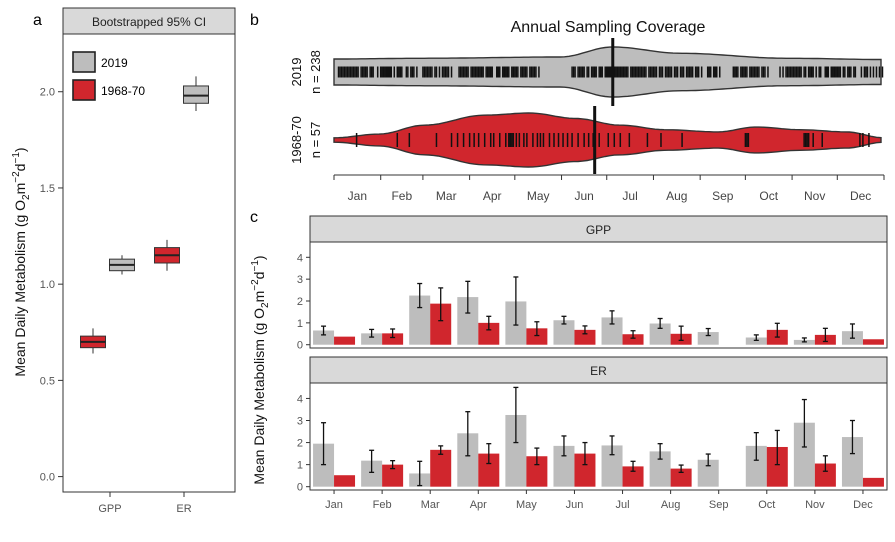 Image resolution: width=895 pixels, height=542 pixels. I want to click on bar-2019-GPP-Aug, so click(660, 334).